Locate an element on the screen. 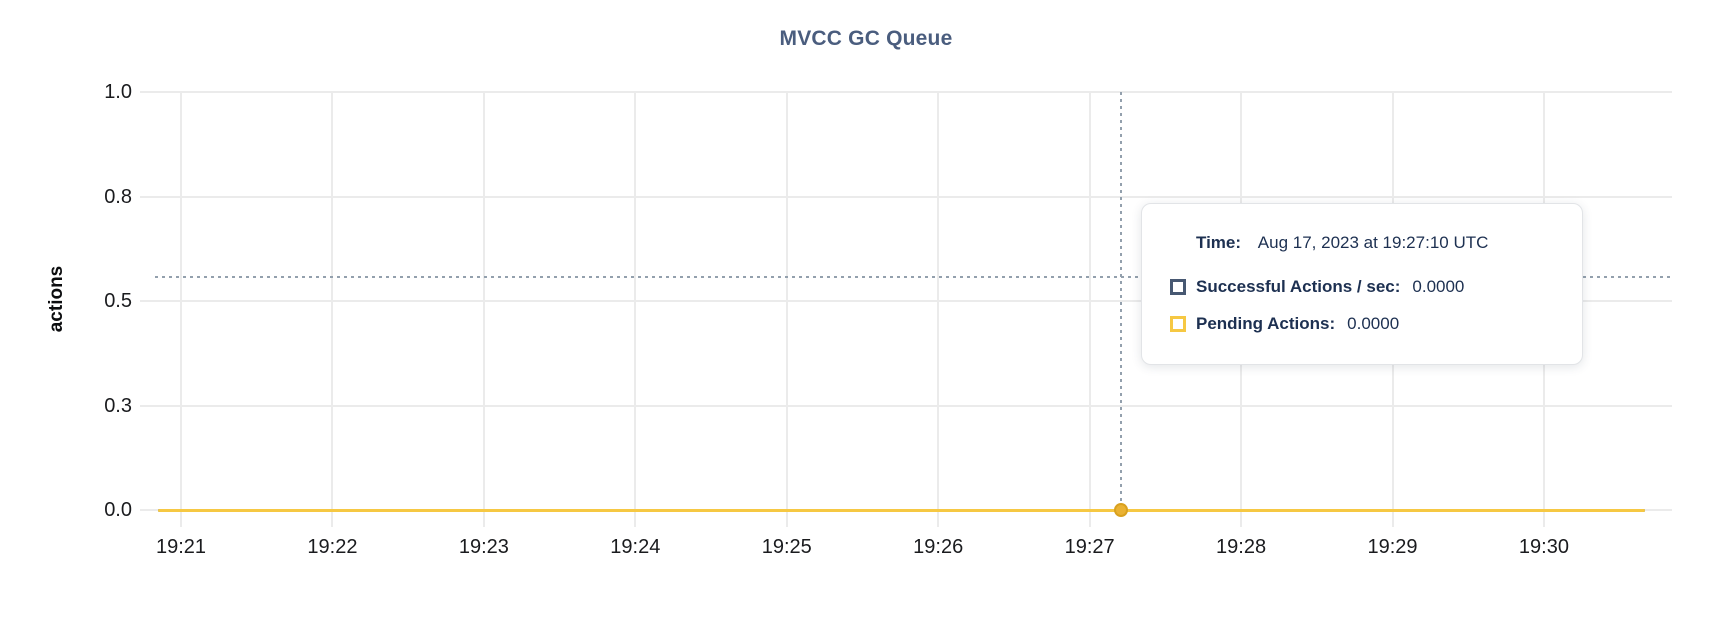  x-tick-label: 19:29 is located at coordinates (1392, 547).